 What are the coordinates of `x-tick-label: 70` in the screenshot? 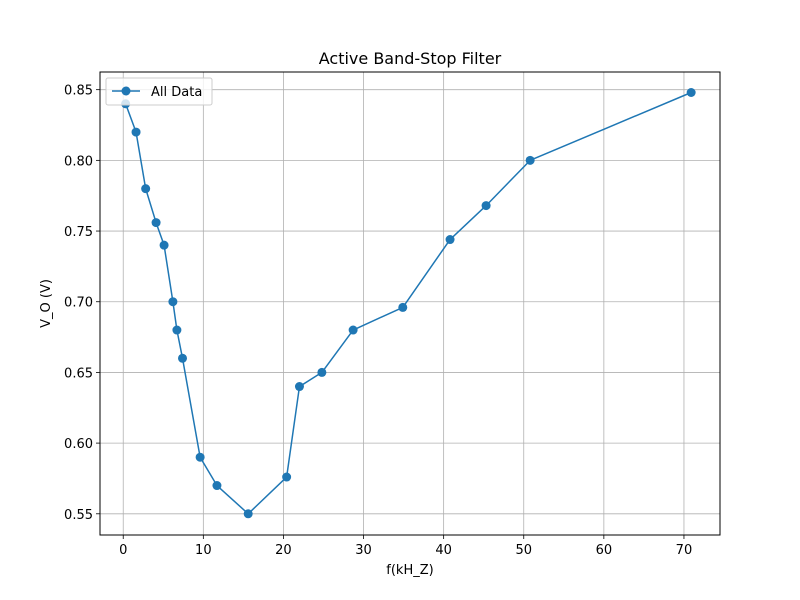 It's located at (684, 550).